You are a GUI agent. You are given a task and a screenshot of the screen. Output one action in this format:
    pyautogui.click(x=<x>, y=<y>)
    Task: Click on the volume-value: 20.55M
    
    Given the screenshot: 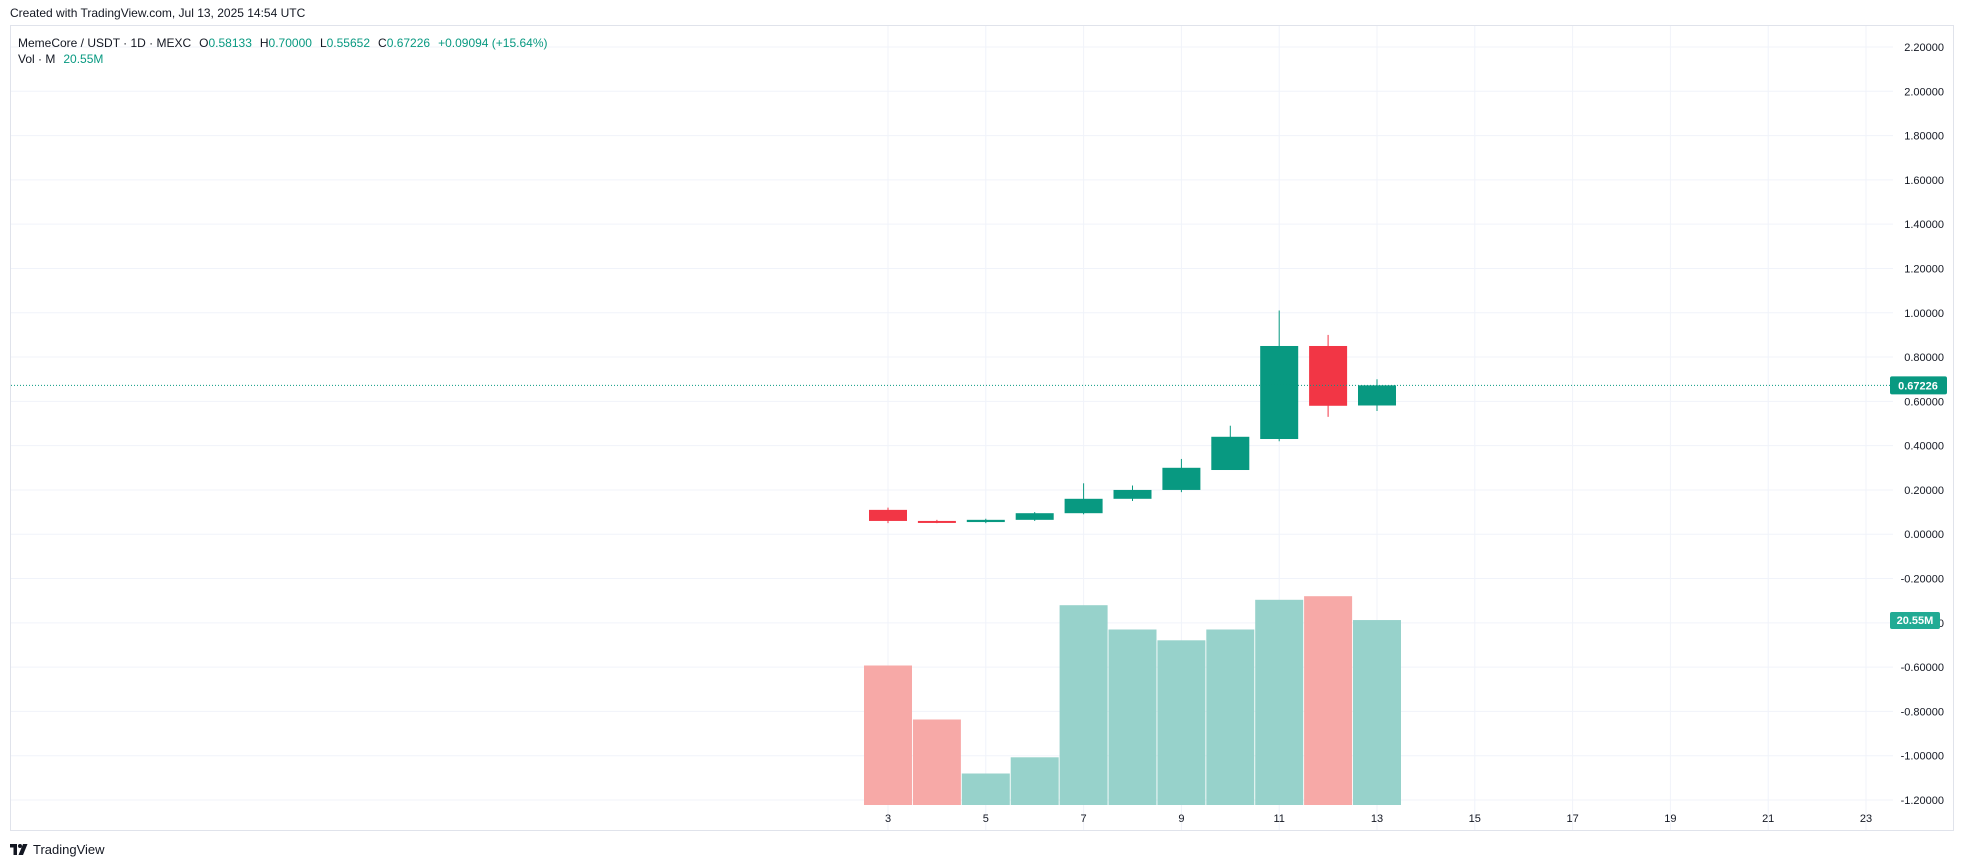 What is the action you would take?
    pyautogui.click(x=83, y=59)
    